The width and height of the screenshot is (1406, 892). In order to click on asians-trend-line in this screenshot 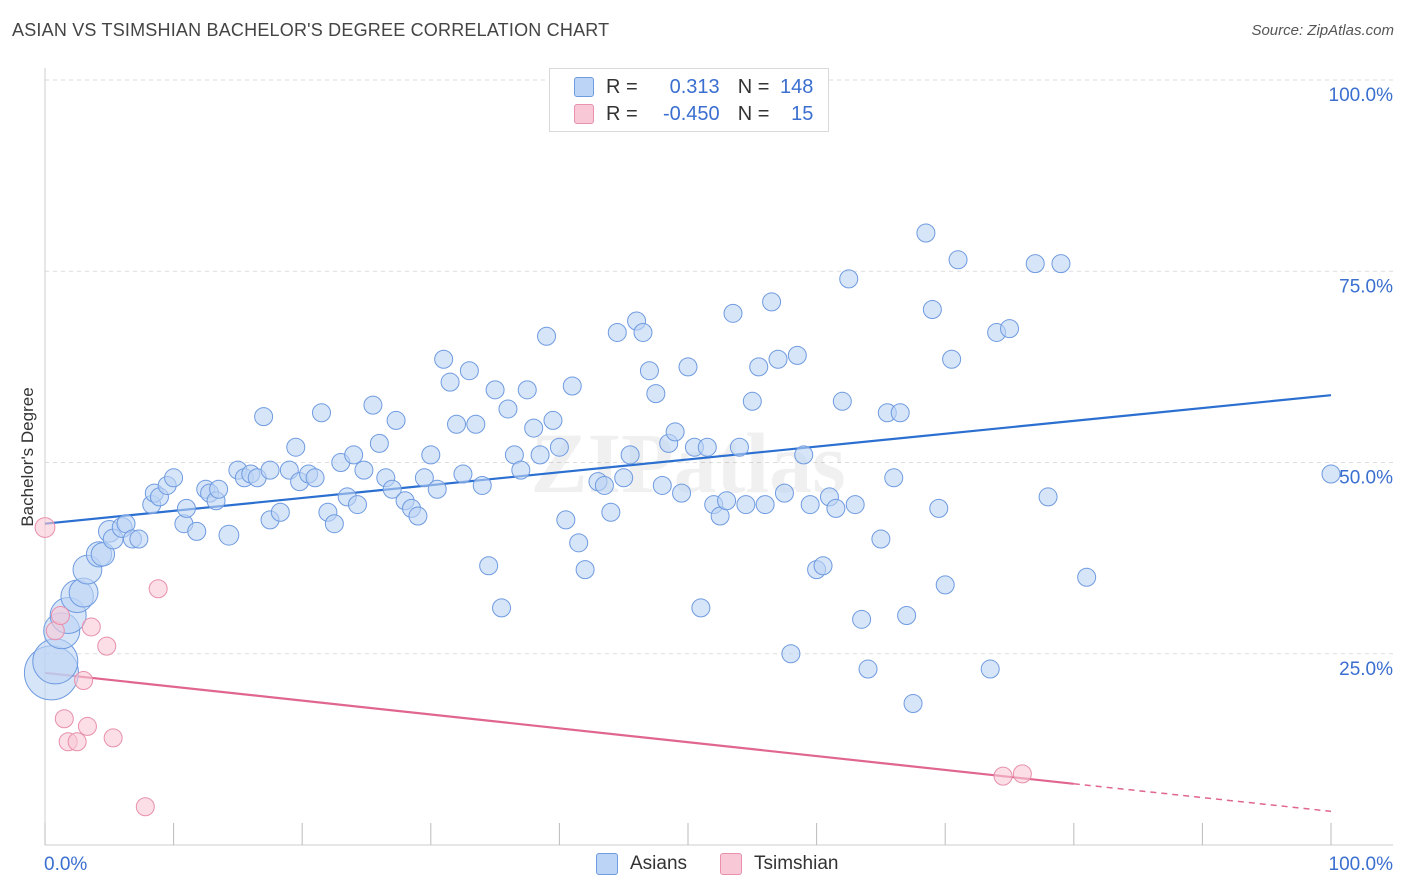, I will do `click(688, 459)`.